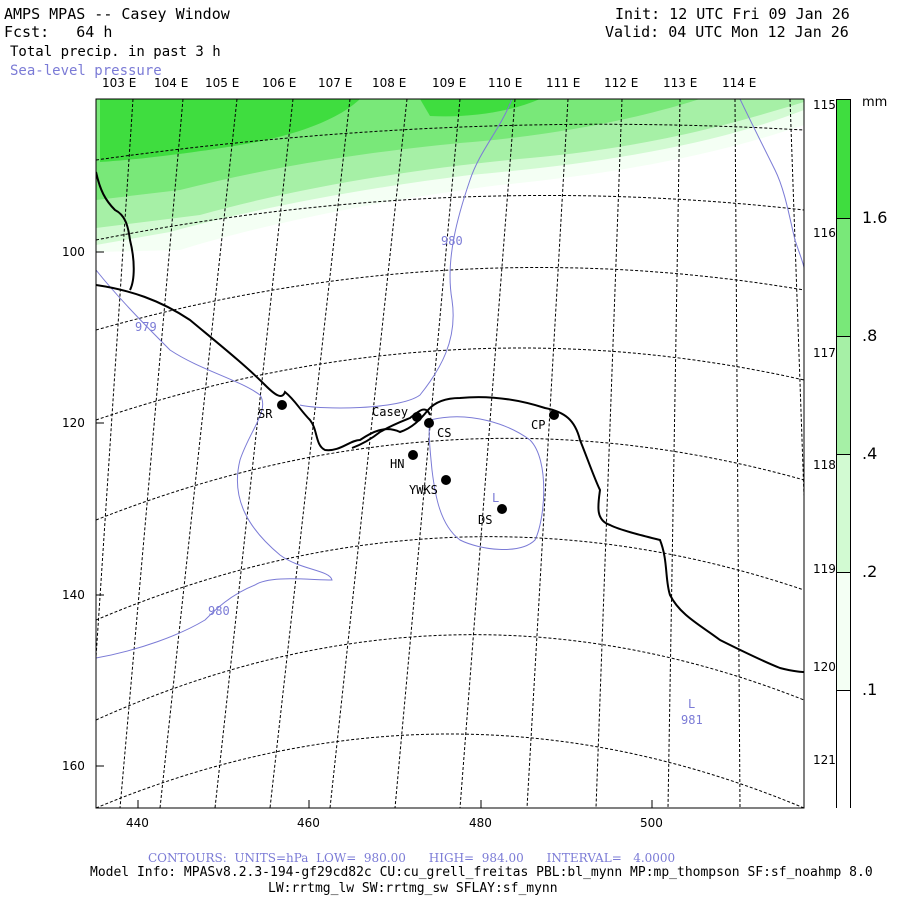 The image size is (900, 900). Describe the element at coordinates (86, 71) in the screenshot. I see `field-slp-label: Sea-level pressure` at that location.